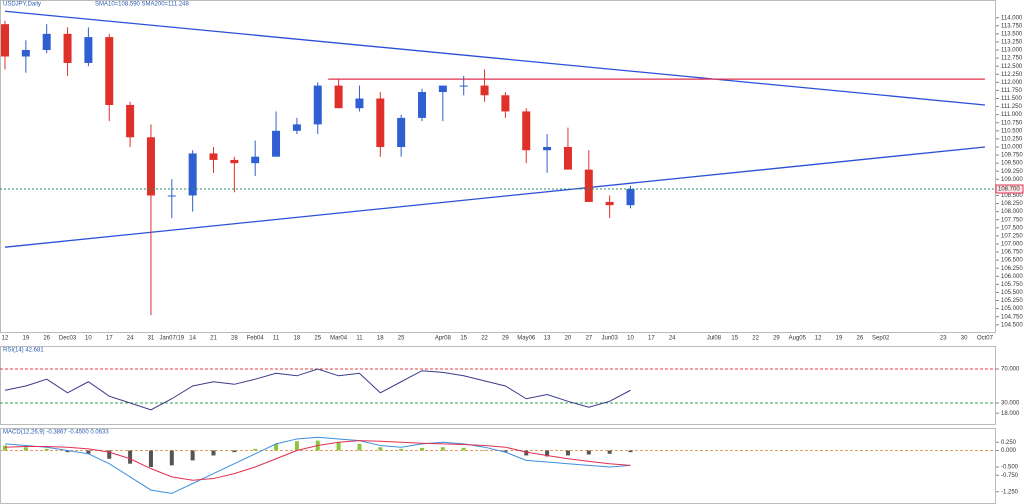 This screenshot has width=1024, height=504. I want to click on y-tick-label: 110.250, so click(1012, 139).